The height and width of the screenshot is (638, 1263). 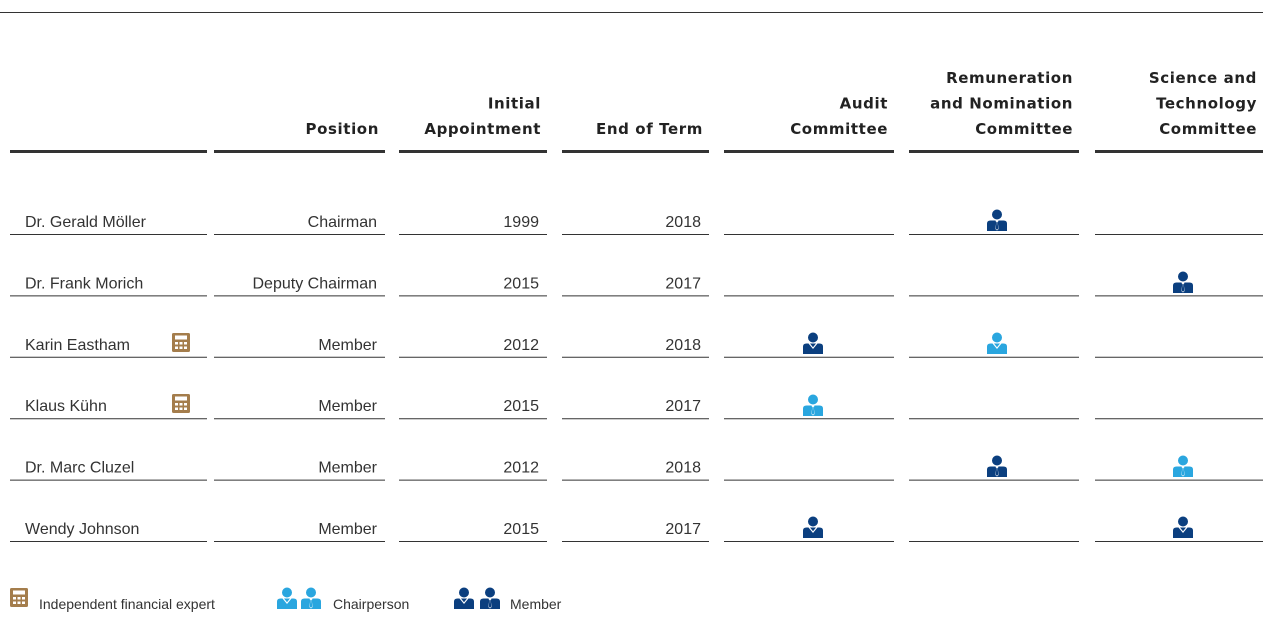 What do you see at coordinates (82, 529) in the screenshot?
I see `member-name: Wendy Johnson` at bounding box center [82, 529].